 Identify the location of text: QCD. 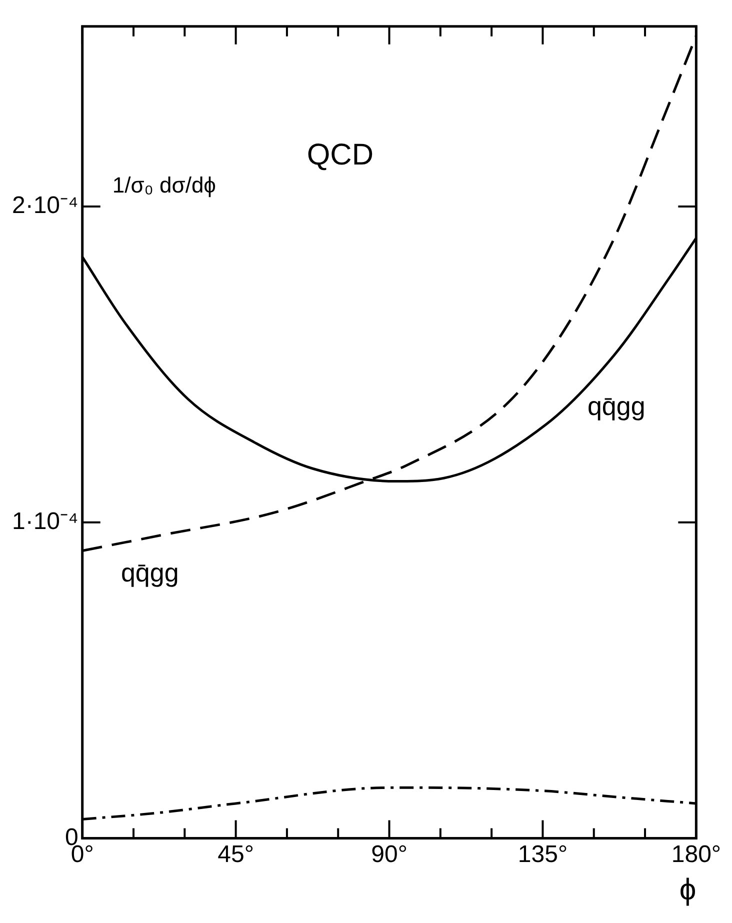
(340, 155).